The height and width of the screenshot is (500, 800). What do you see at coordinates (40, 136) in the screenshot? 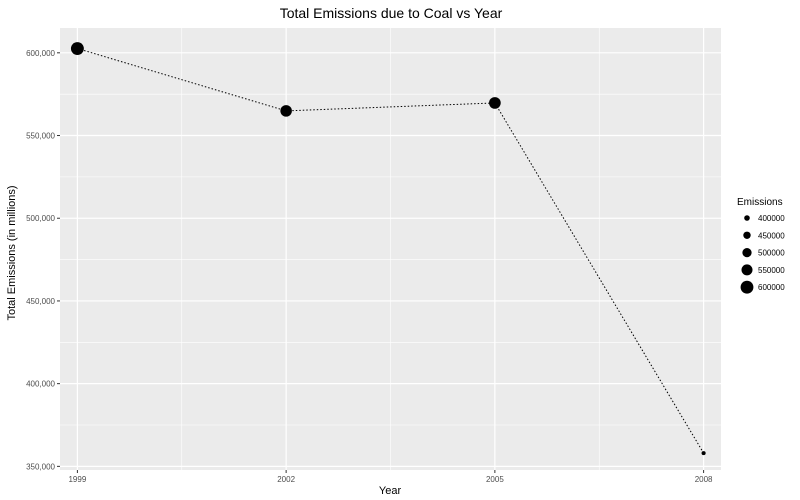
I see `y-tick-label: 550,000` at bounding box center [40, 136].